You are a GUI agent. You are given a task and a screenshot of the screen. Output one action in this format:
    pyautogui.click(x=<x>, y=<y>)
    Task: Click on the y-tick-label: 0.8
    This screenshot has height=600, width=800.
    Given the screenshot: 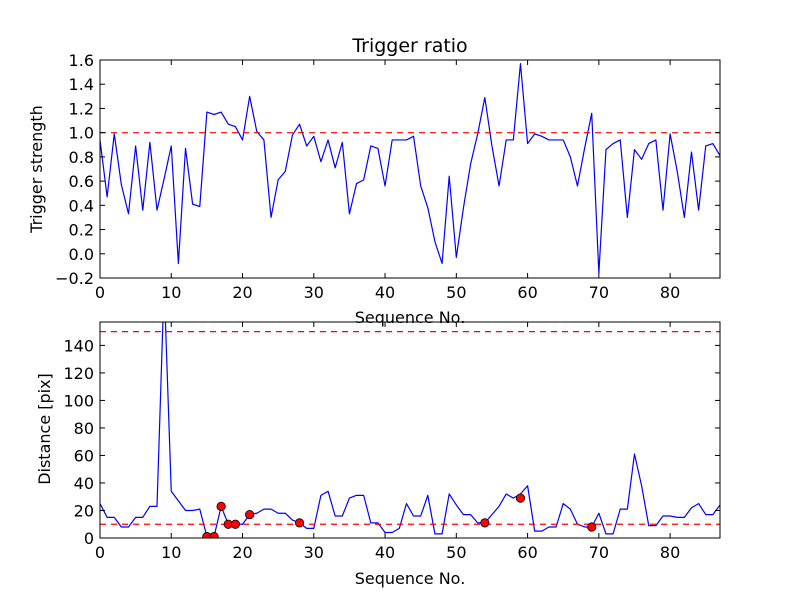 What is the action you would take?
    pyautogui.click(x=81, y=157)
    